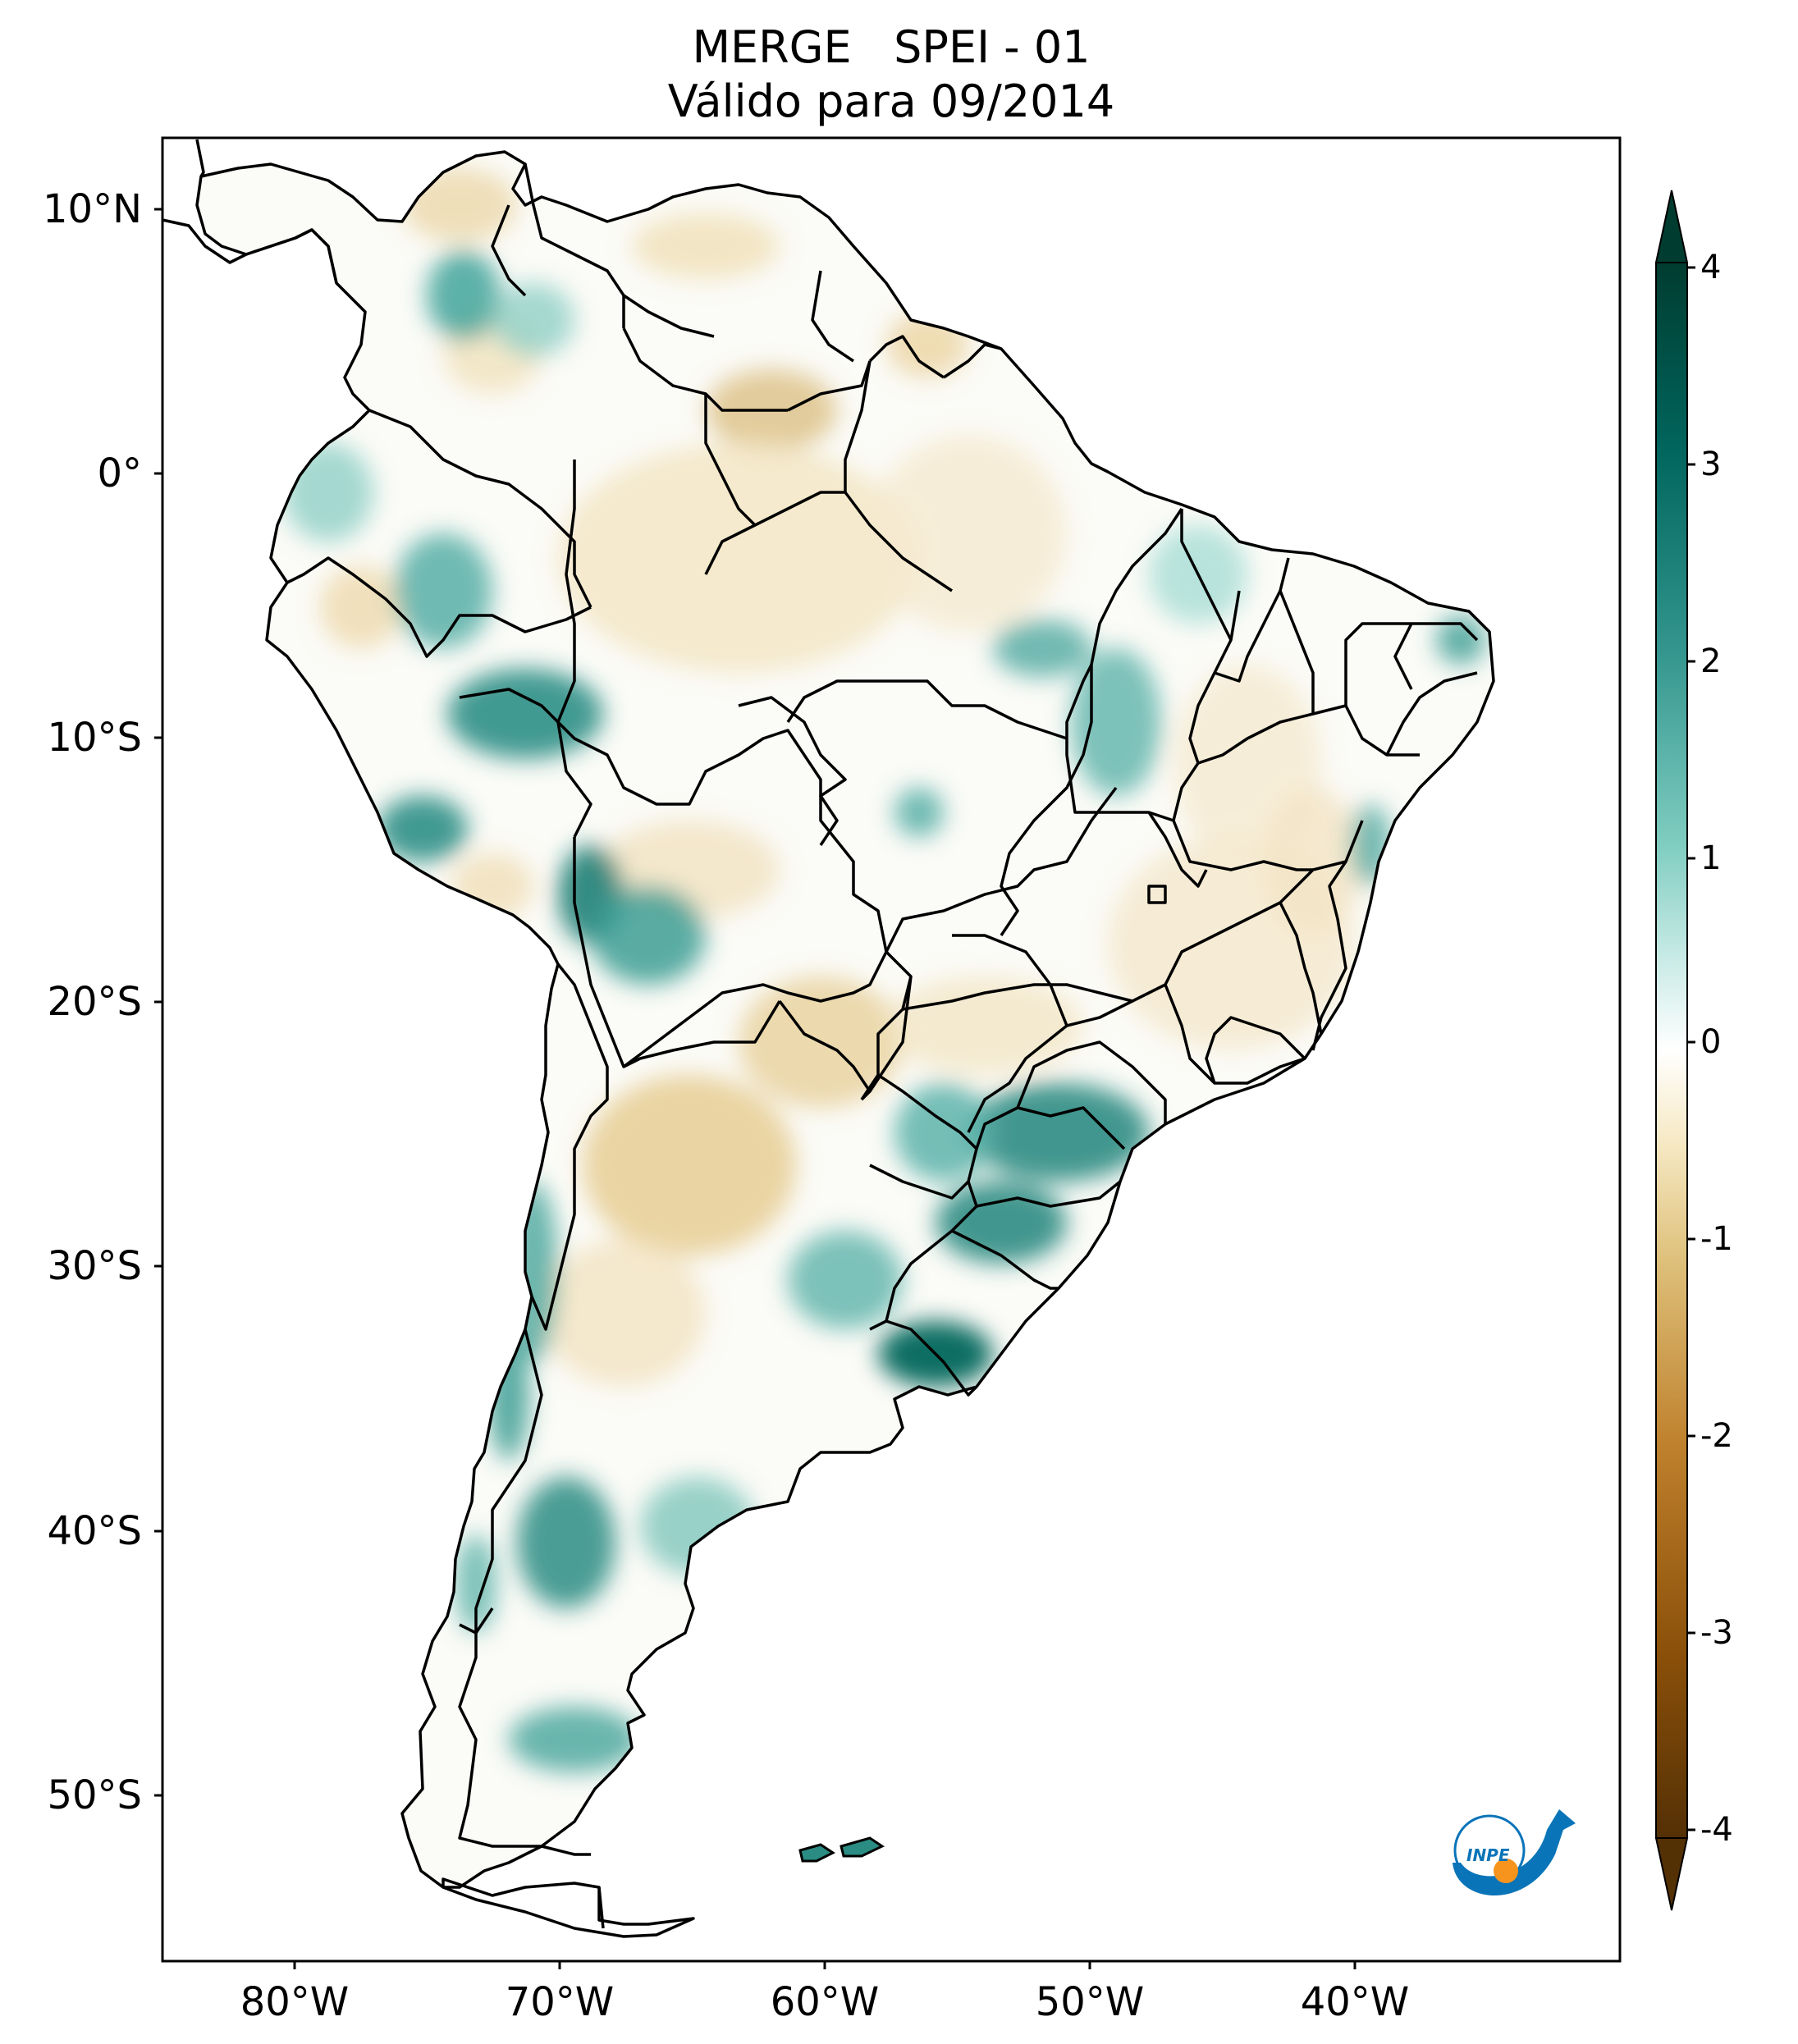  Describe the element at coordinates (94, 738) in the screenshot. I see `lat-label-10s: 10°S` at that location.